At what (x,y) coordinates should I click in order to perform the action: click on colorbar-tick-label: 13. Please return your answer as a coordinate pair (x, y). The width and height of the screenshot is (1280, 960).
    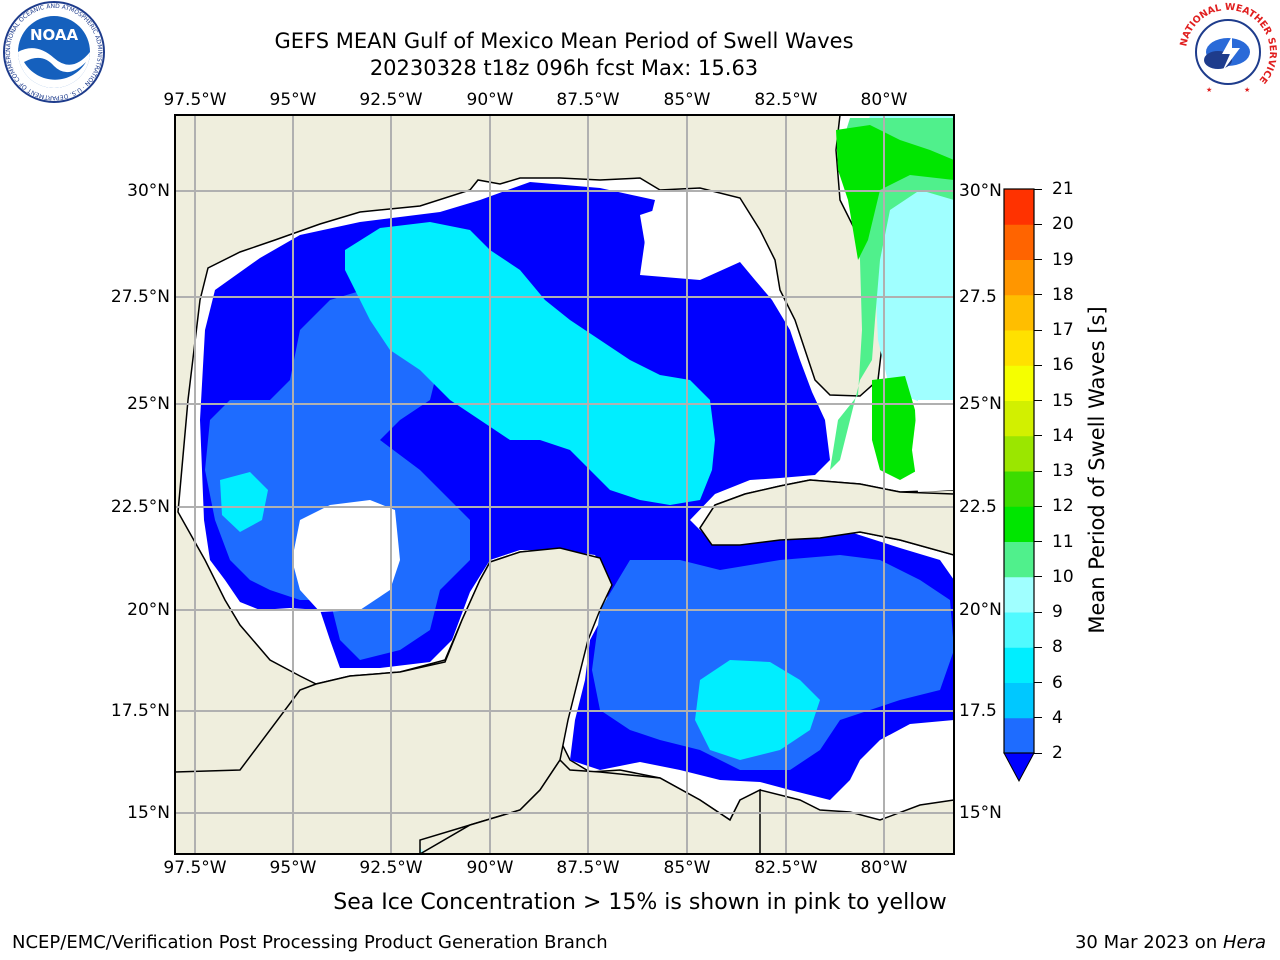
    Looking at the image, I should click on (1063, 471).